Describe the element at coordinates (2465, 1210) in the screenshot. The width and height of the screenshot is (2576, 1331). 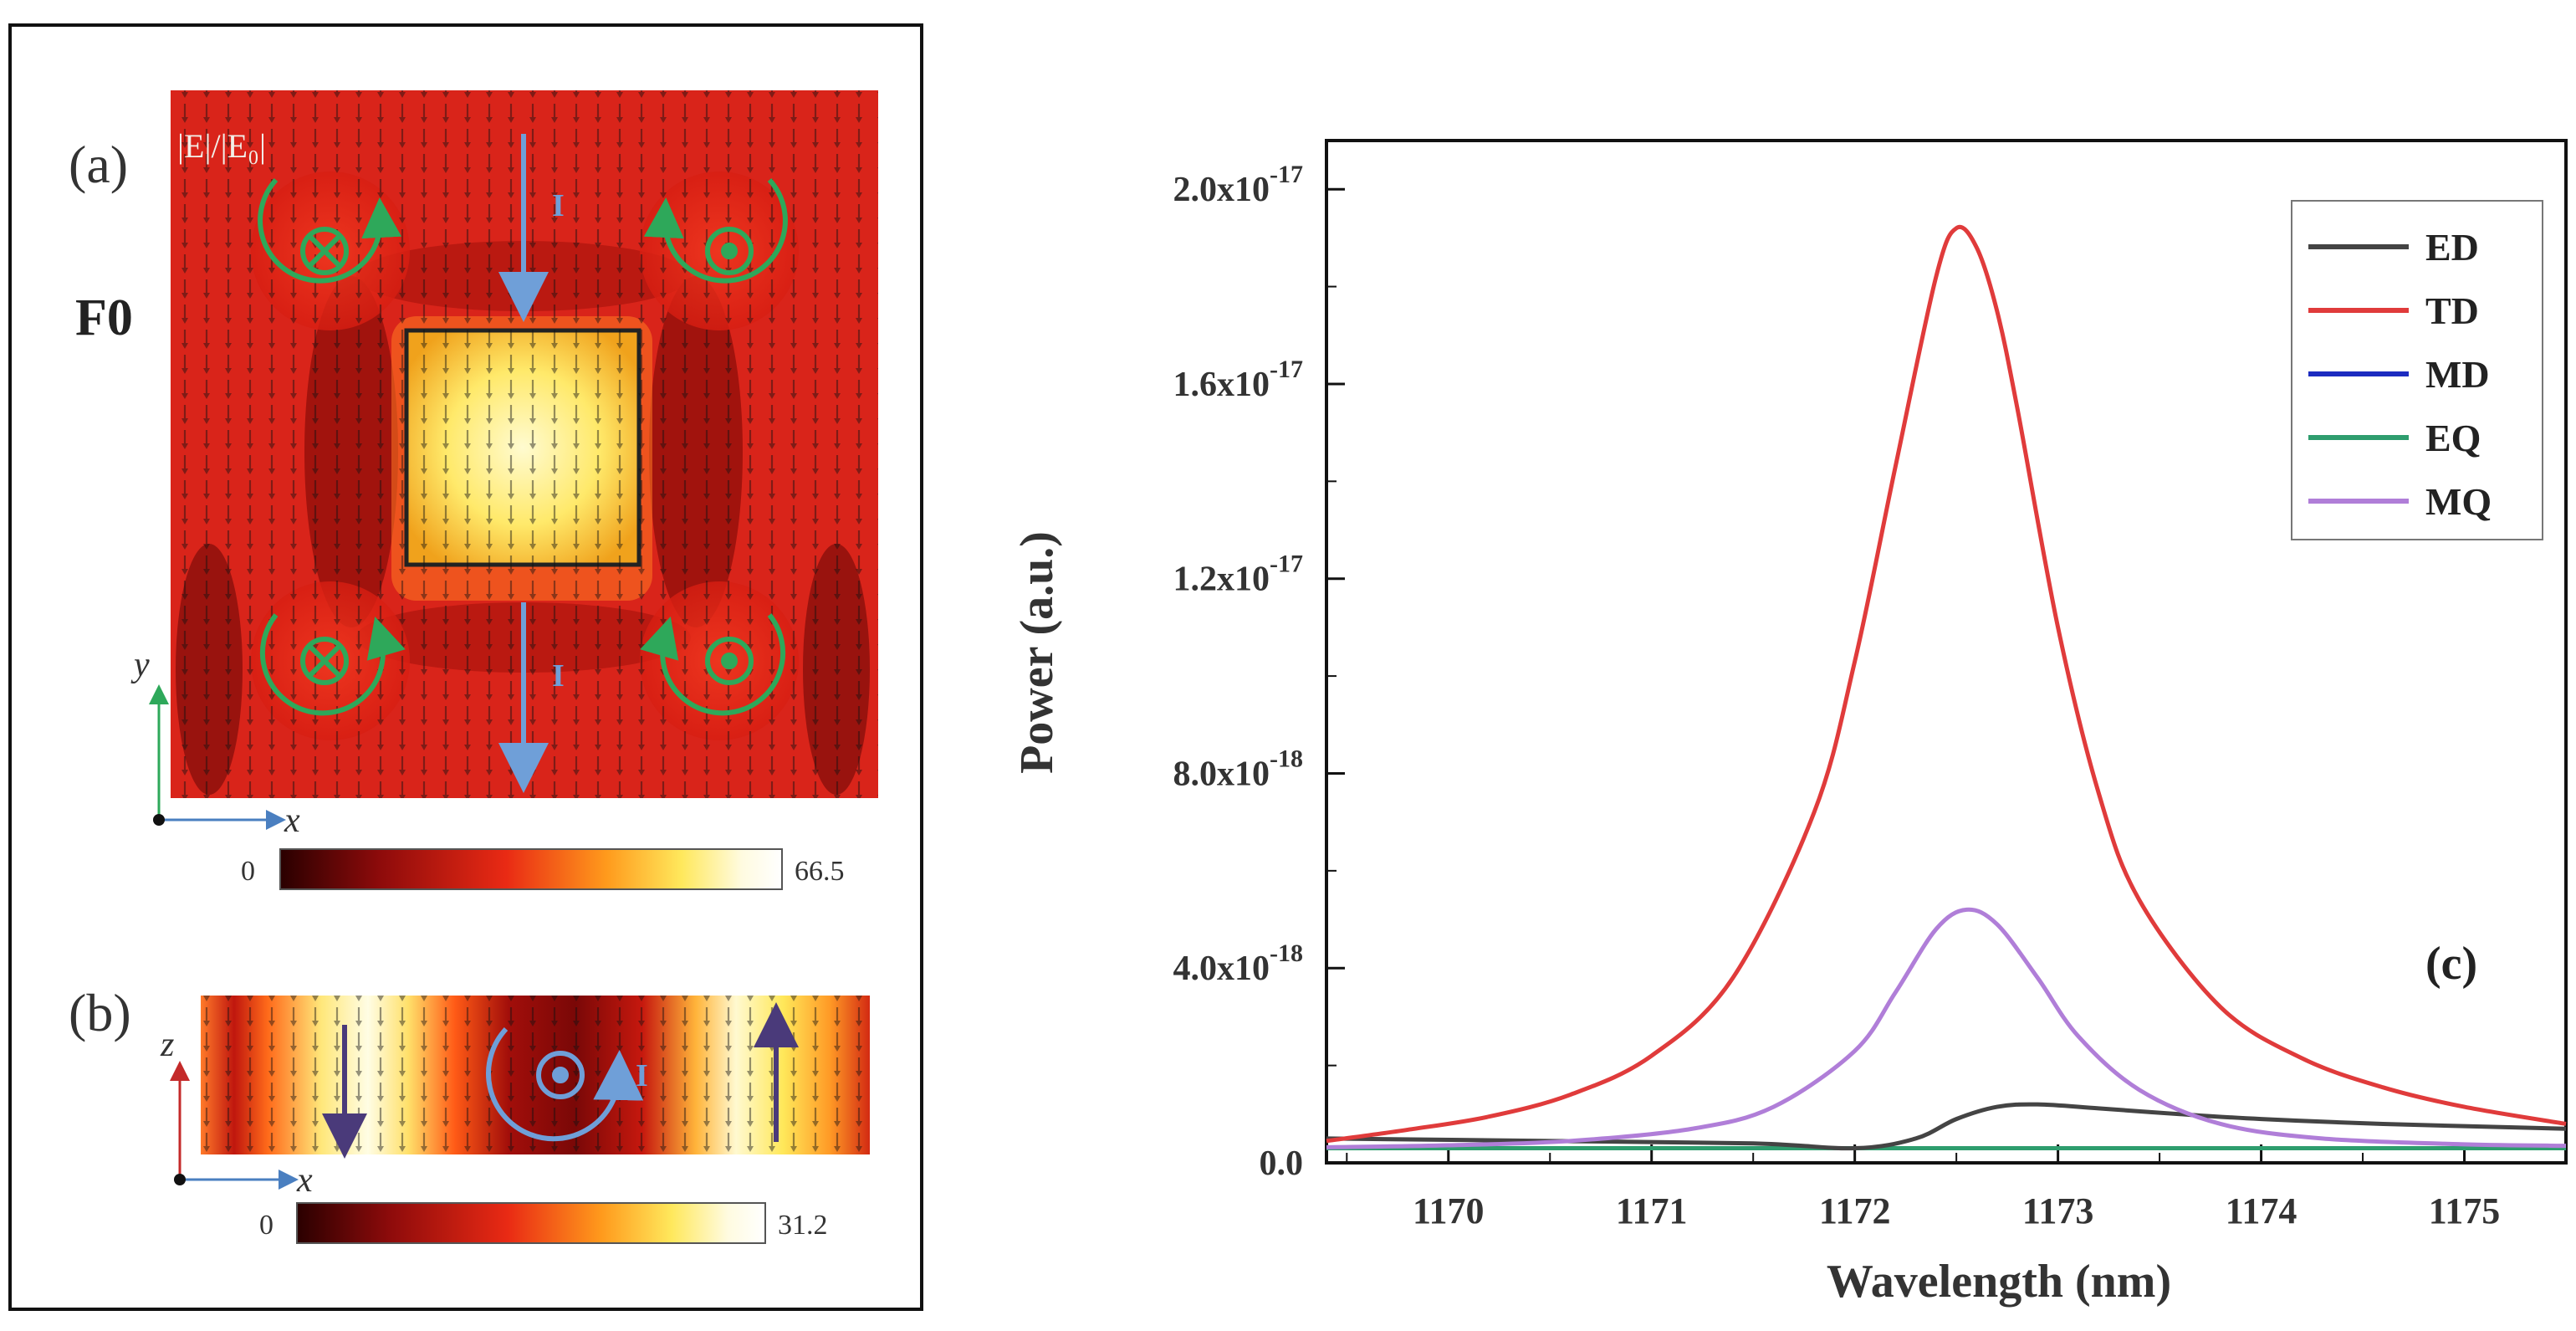
I see `x-tick-label: 1175` at that location.